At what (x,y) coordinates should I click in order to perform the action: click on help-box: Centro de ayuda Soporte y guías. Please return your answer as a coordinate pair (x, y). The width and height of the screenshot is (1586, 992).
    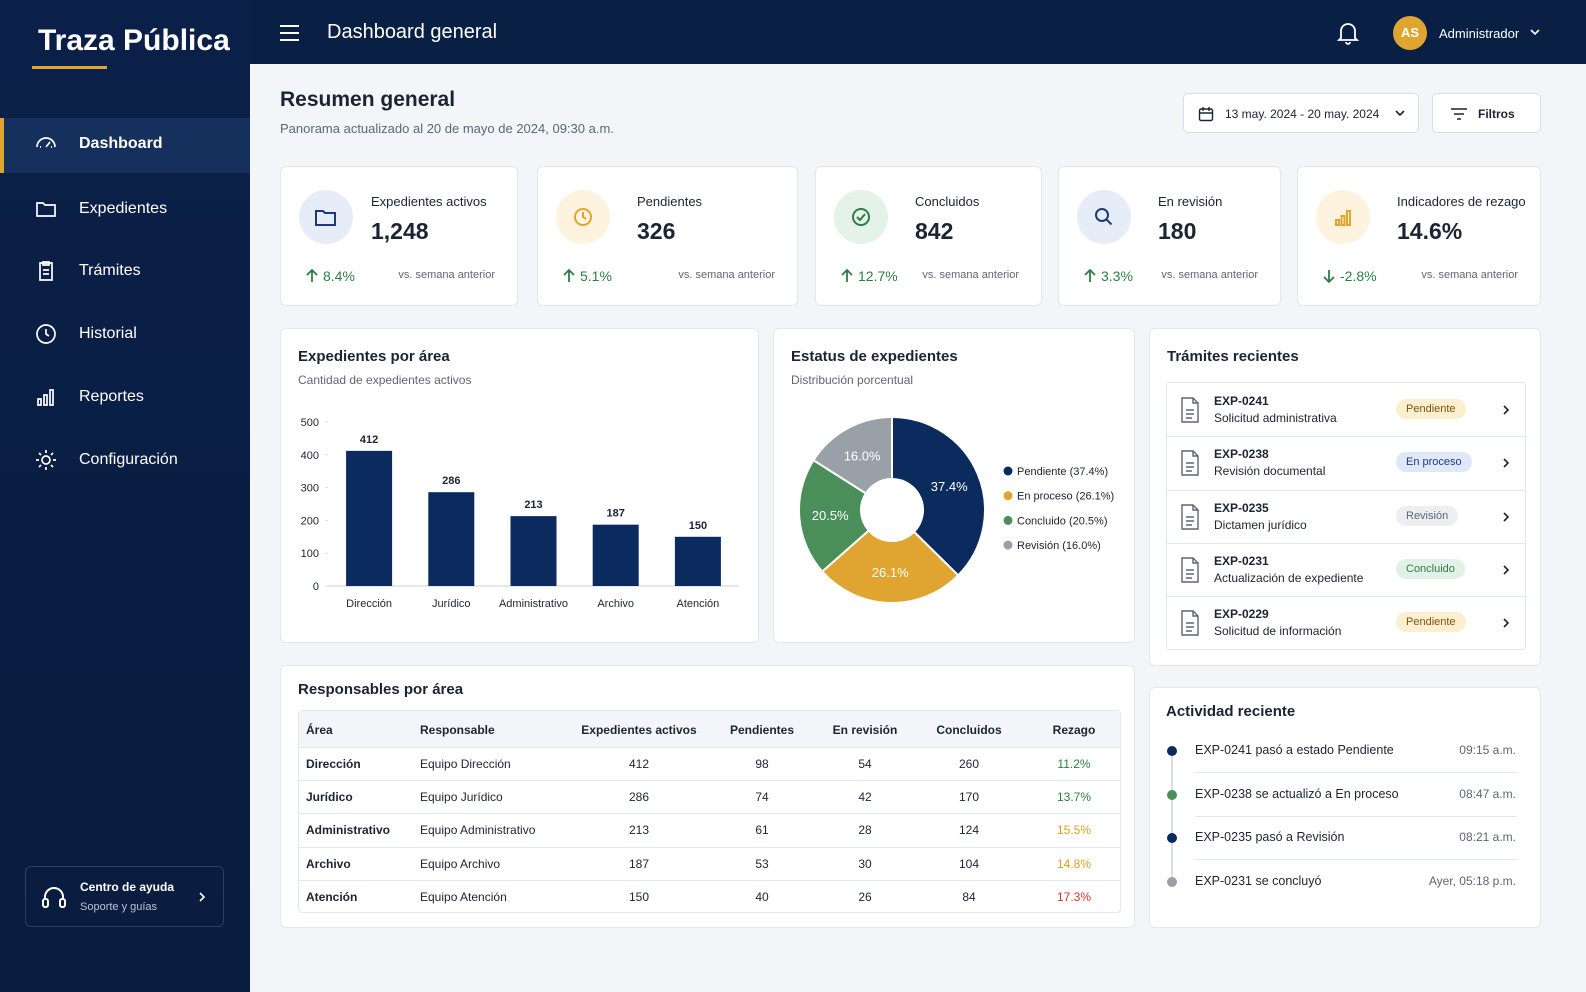
    Looking at the image, I should click on (124, 896).